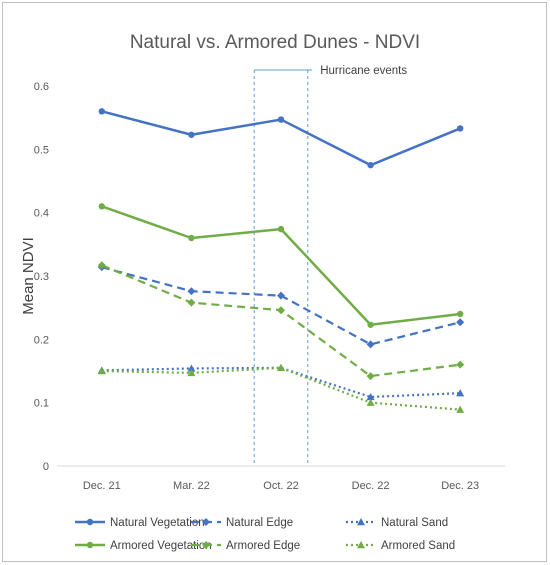 The image size is (550, 565). I want to click on y-tick-label: 0.6, so click(41, 87).